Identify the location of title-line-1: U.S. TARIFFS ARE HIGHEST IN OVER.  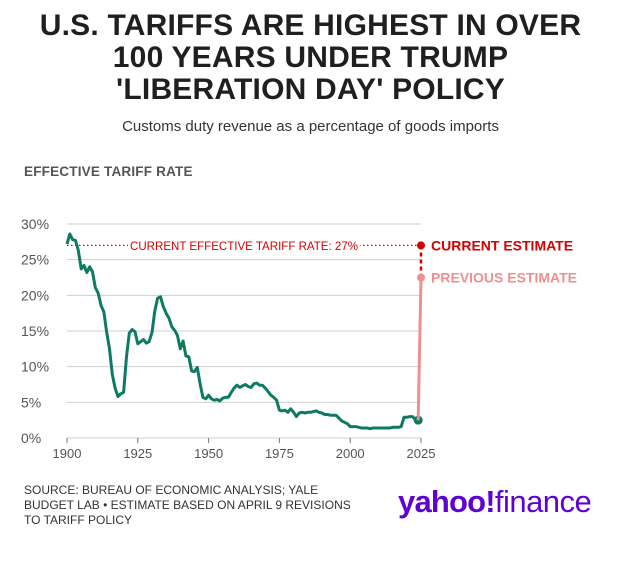
(310, 25).